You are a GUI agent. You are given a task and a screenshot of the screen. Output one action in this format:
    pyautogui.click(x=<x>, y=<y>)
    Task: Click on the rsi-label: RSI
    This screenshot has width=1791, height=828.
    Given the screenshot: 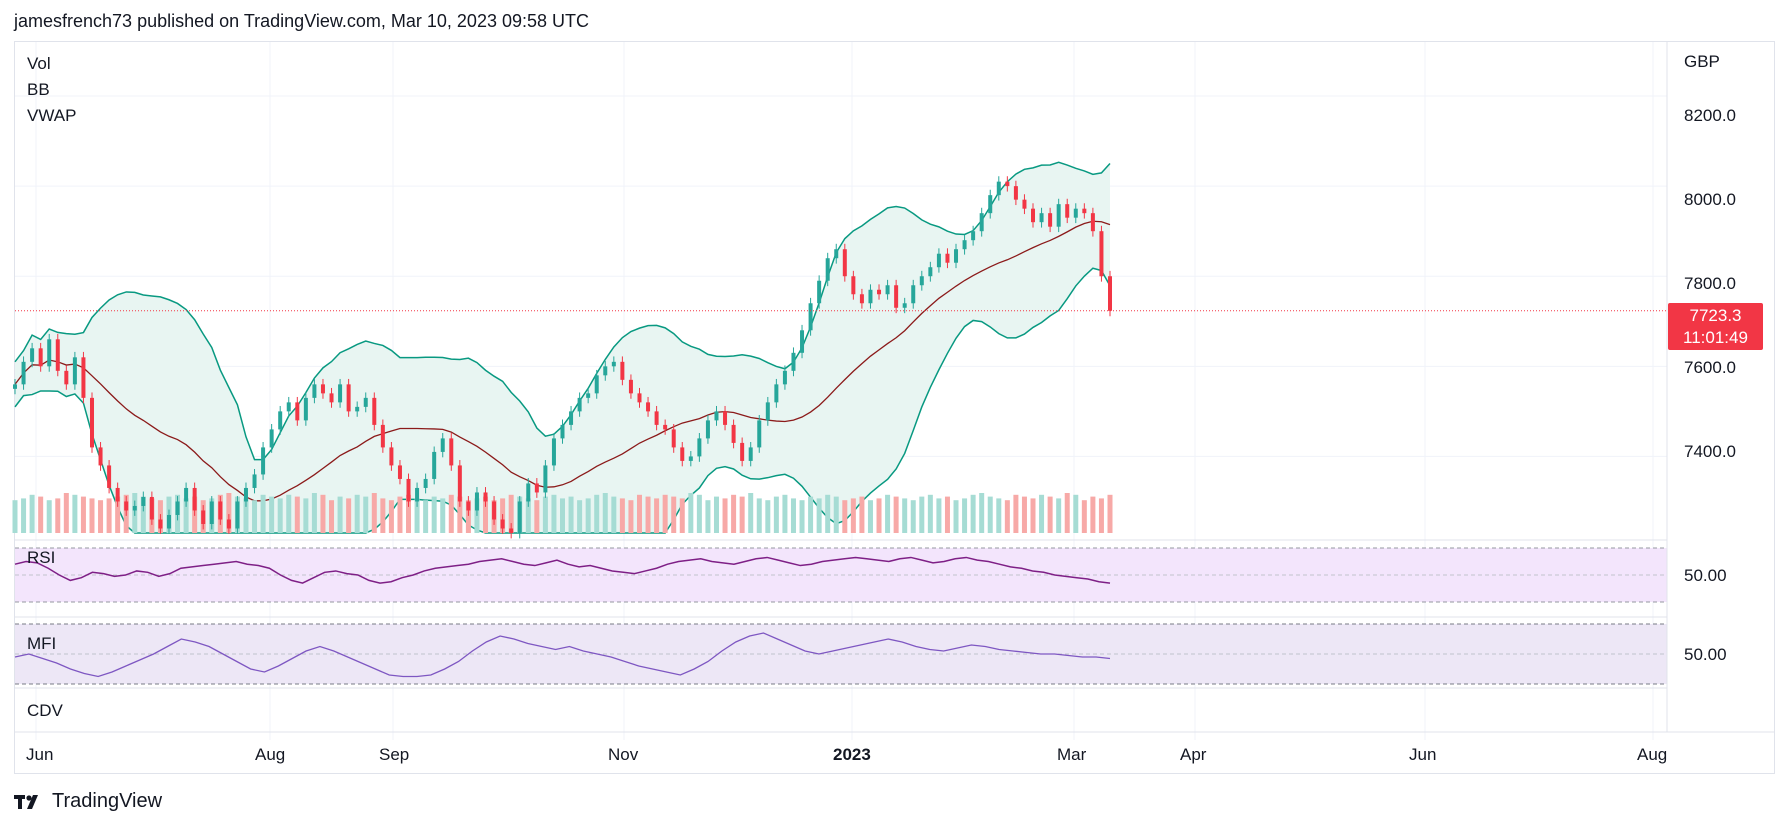 What is the action you would take?
    pyautogui.click(x=41, y=557)
    